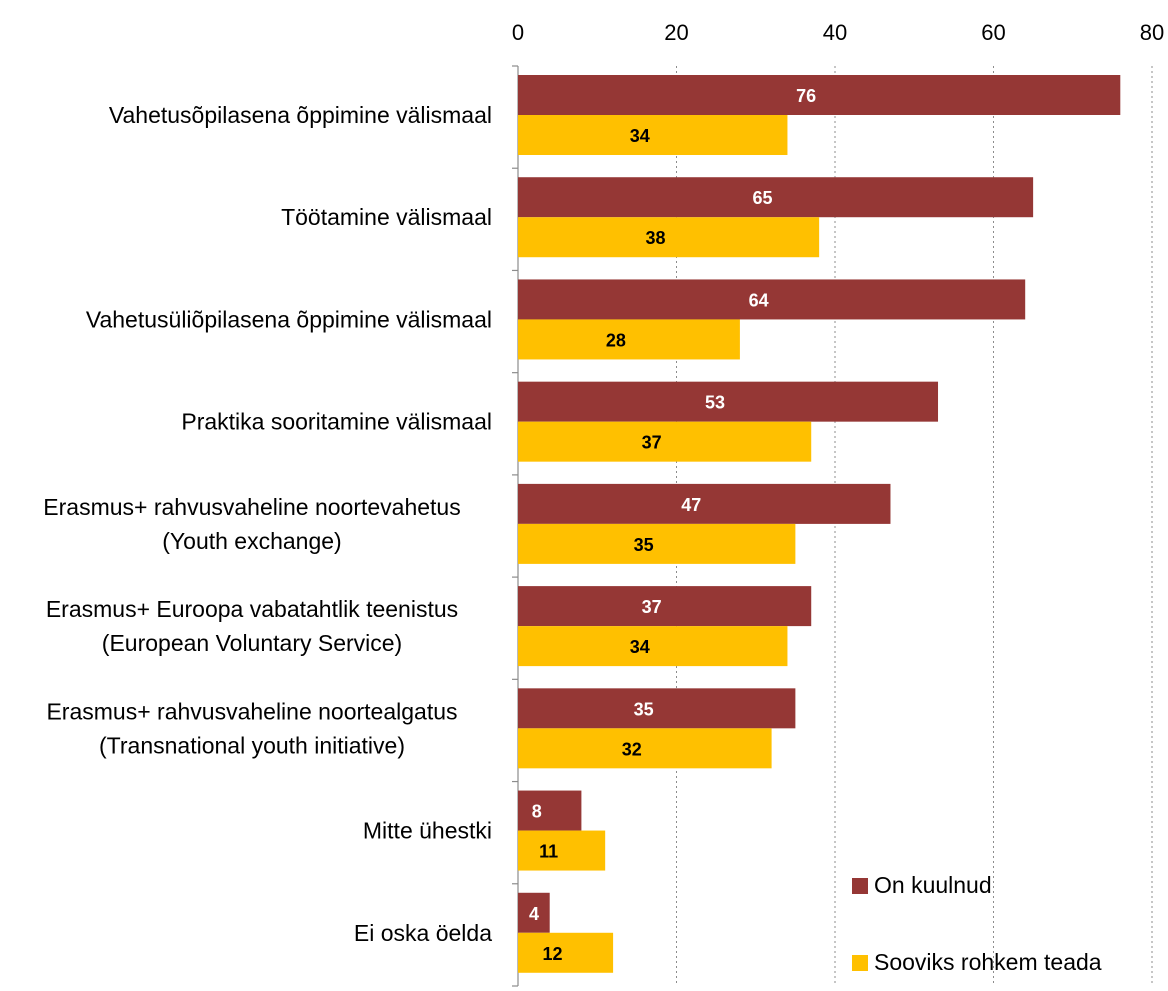 The image size is (1168, 991). Describe the element at coordinates (537, 812) in the screenshot. I see `data-label-on-kuulnud-7: 8` at that location.